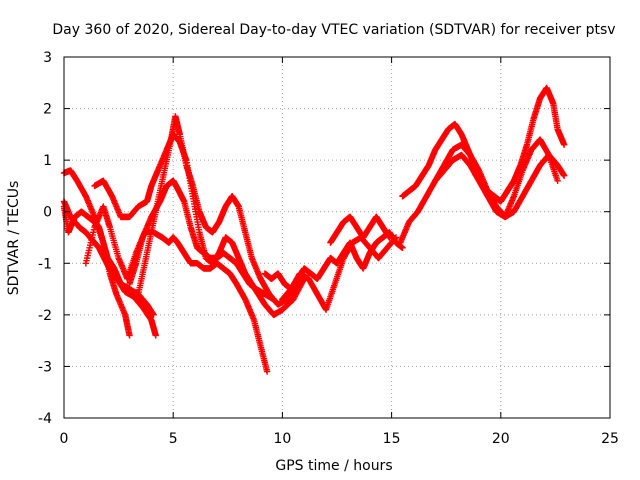 The image size is (640, 480). What do you see at coordinates (282, 439) in the screenshot?
I see `x-tick-label: 10` at bounding box center [282, 439].